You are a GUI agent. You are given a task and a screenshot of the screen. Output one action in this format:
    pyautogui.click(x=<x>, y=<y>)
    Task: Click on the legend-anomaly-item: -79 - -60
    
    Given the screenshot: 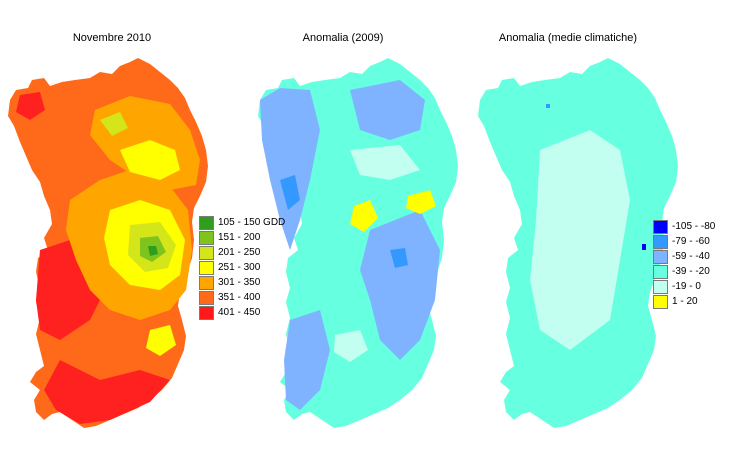 What is the action you would take?
    pyautogui.click(x=684, y=241)
    